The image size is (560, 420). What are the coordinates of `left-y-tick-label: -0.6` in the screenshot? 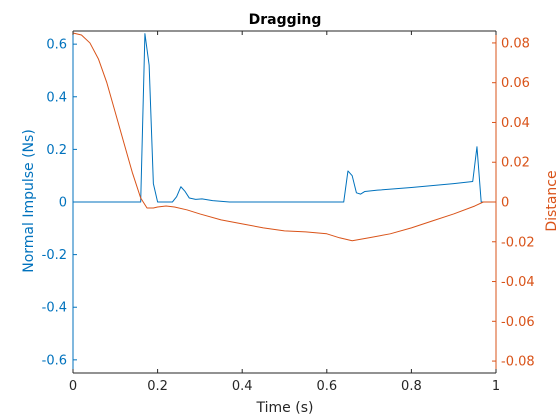 It's located at (54, 360).